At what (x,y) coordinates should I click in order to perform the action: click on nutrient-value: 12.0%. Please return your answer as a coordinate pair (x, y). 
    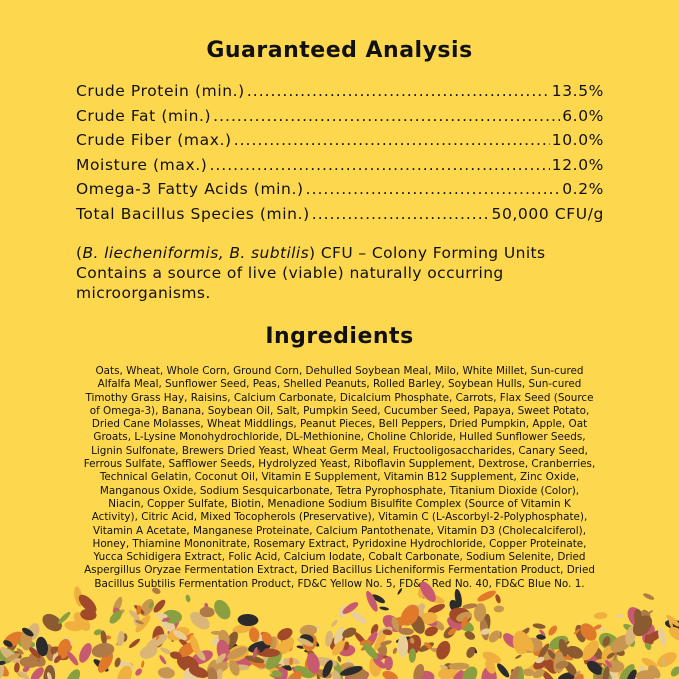
    Looking at the image, I should click on (577, 164).